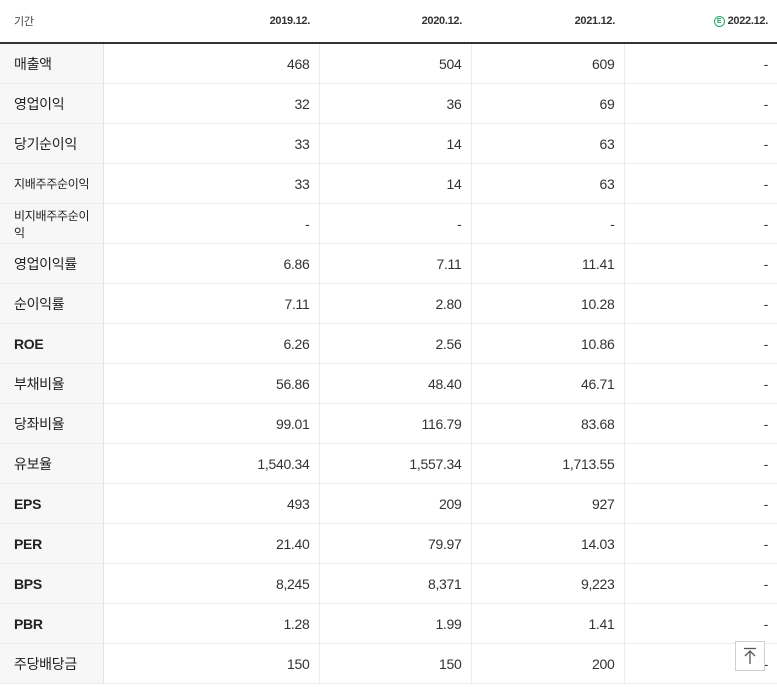  I want to click on period-header-estimate-label: 2022.12., so click(748, 21).